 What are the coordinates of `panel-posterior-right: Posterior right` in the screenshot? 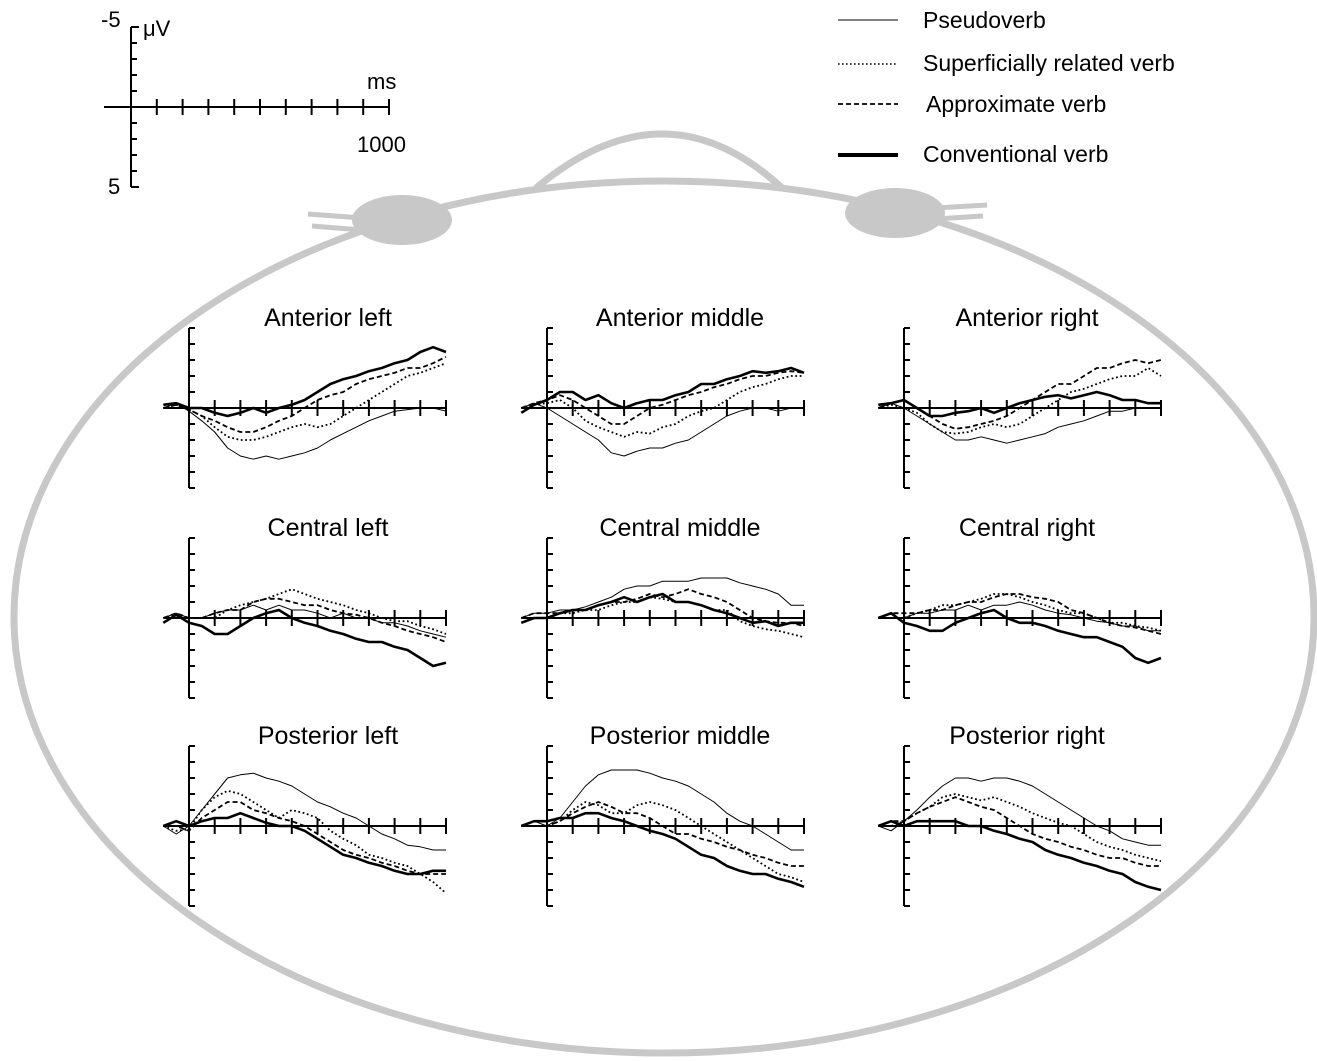 It's located at (1019, 814).